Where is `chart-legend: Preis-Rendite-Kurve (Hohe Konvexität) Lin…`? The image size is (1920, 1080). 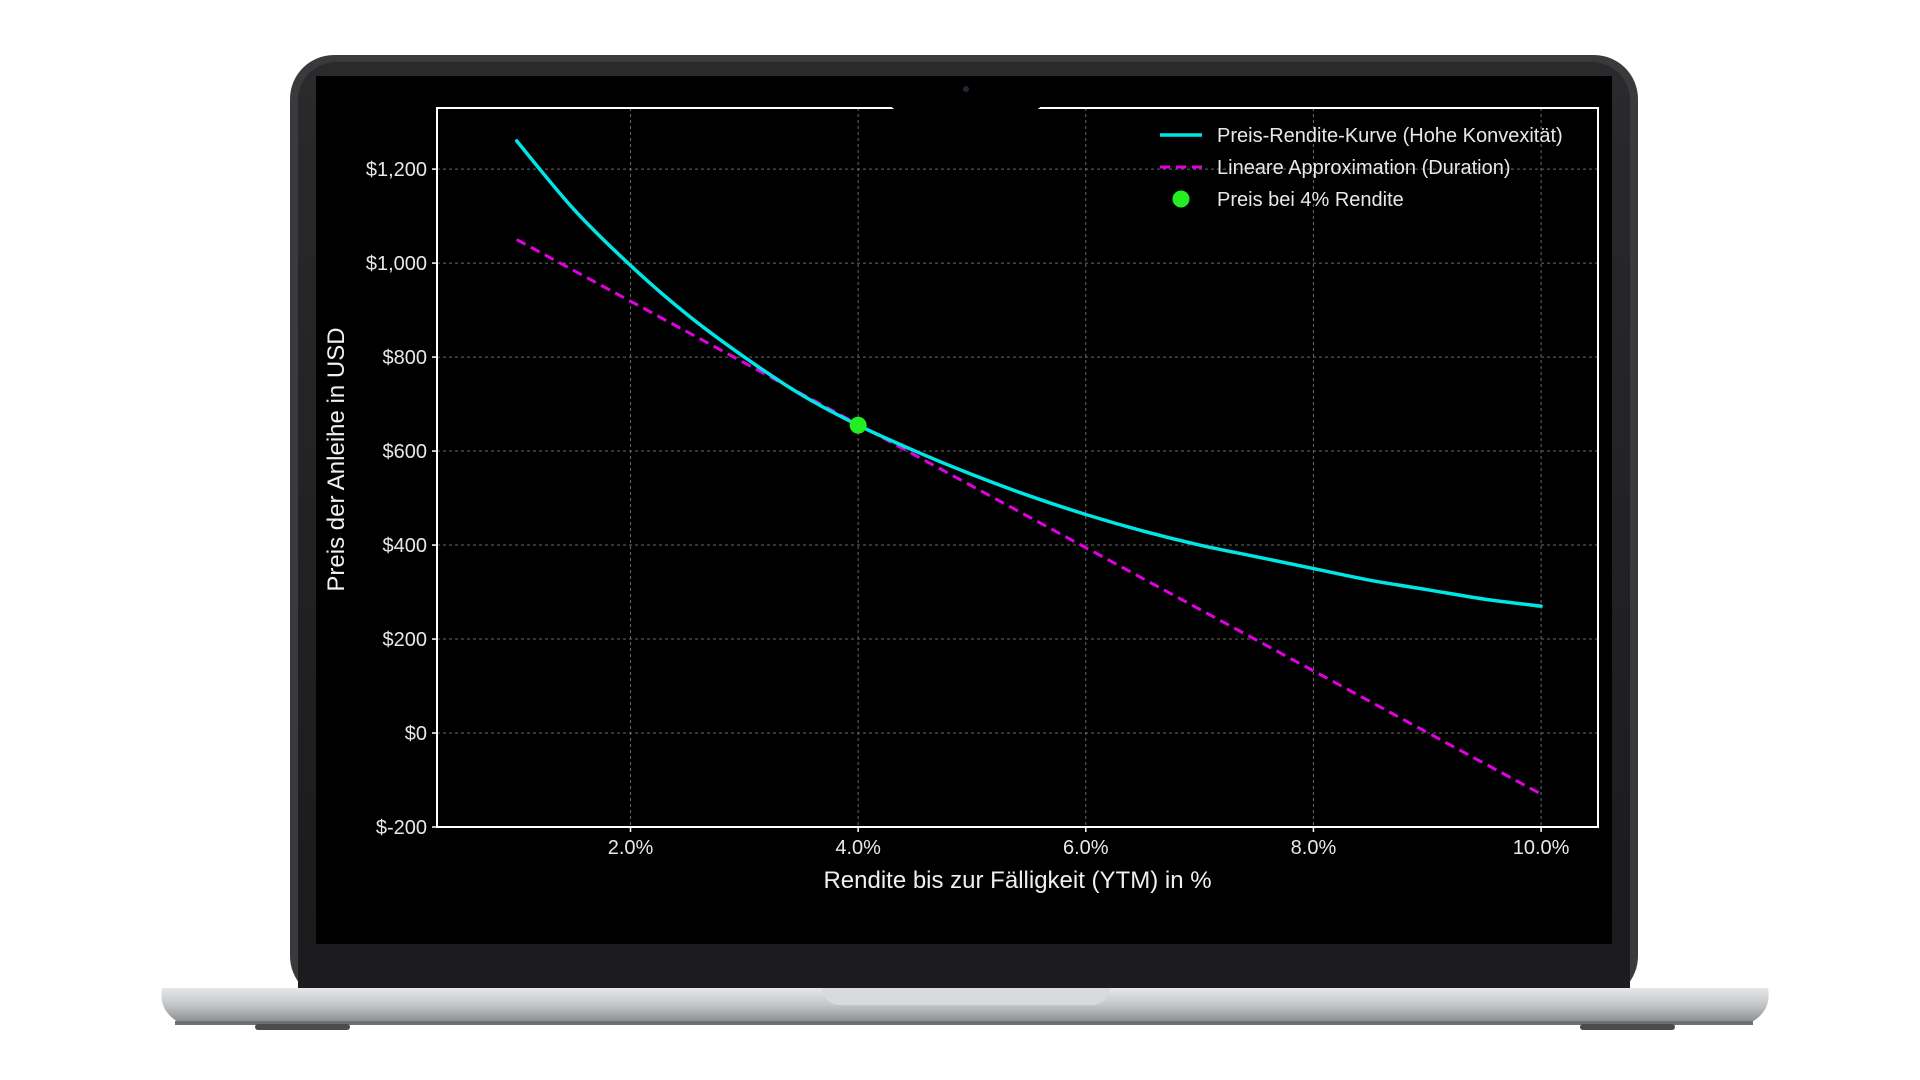
chart-legend: Preis-Rendite-Kurve (Hohe Konvexität) Lin… is located at coordinates (1361, 168).